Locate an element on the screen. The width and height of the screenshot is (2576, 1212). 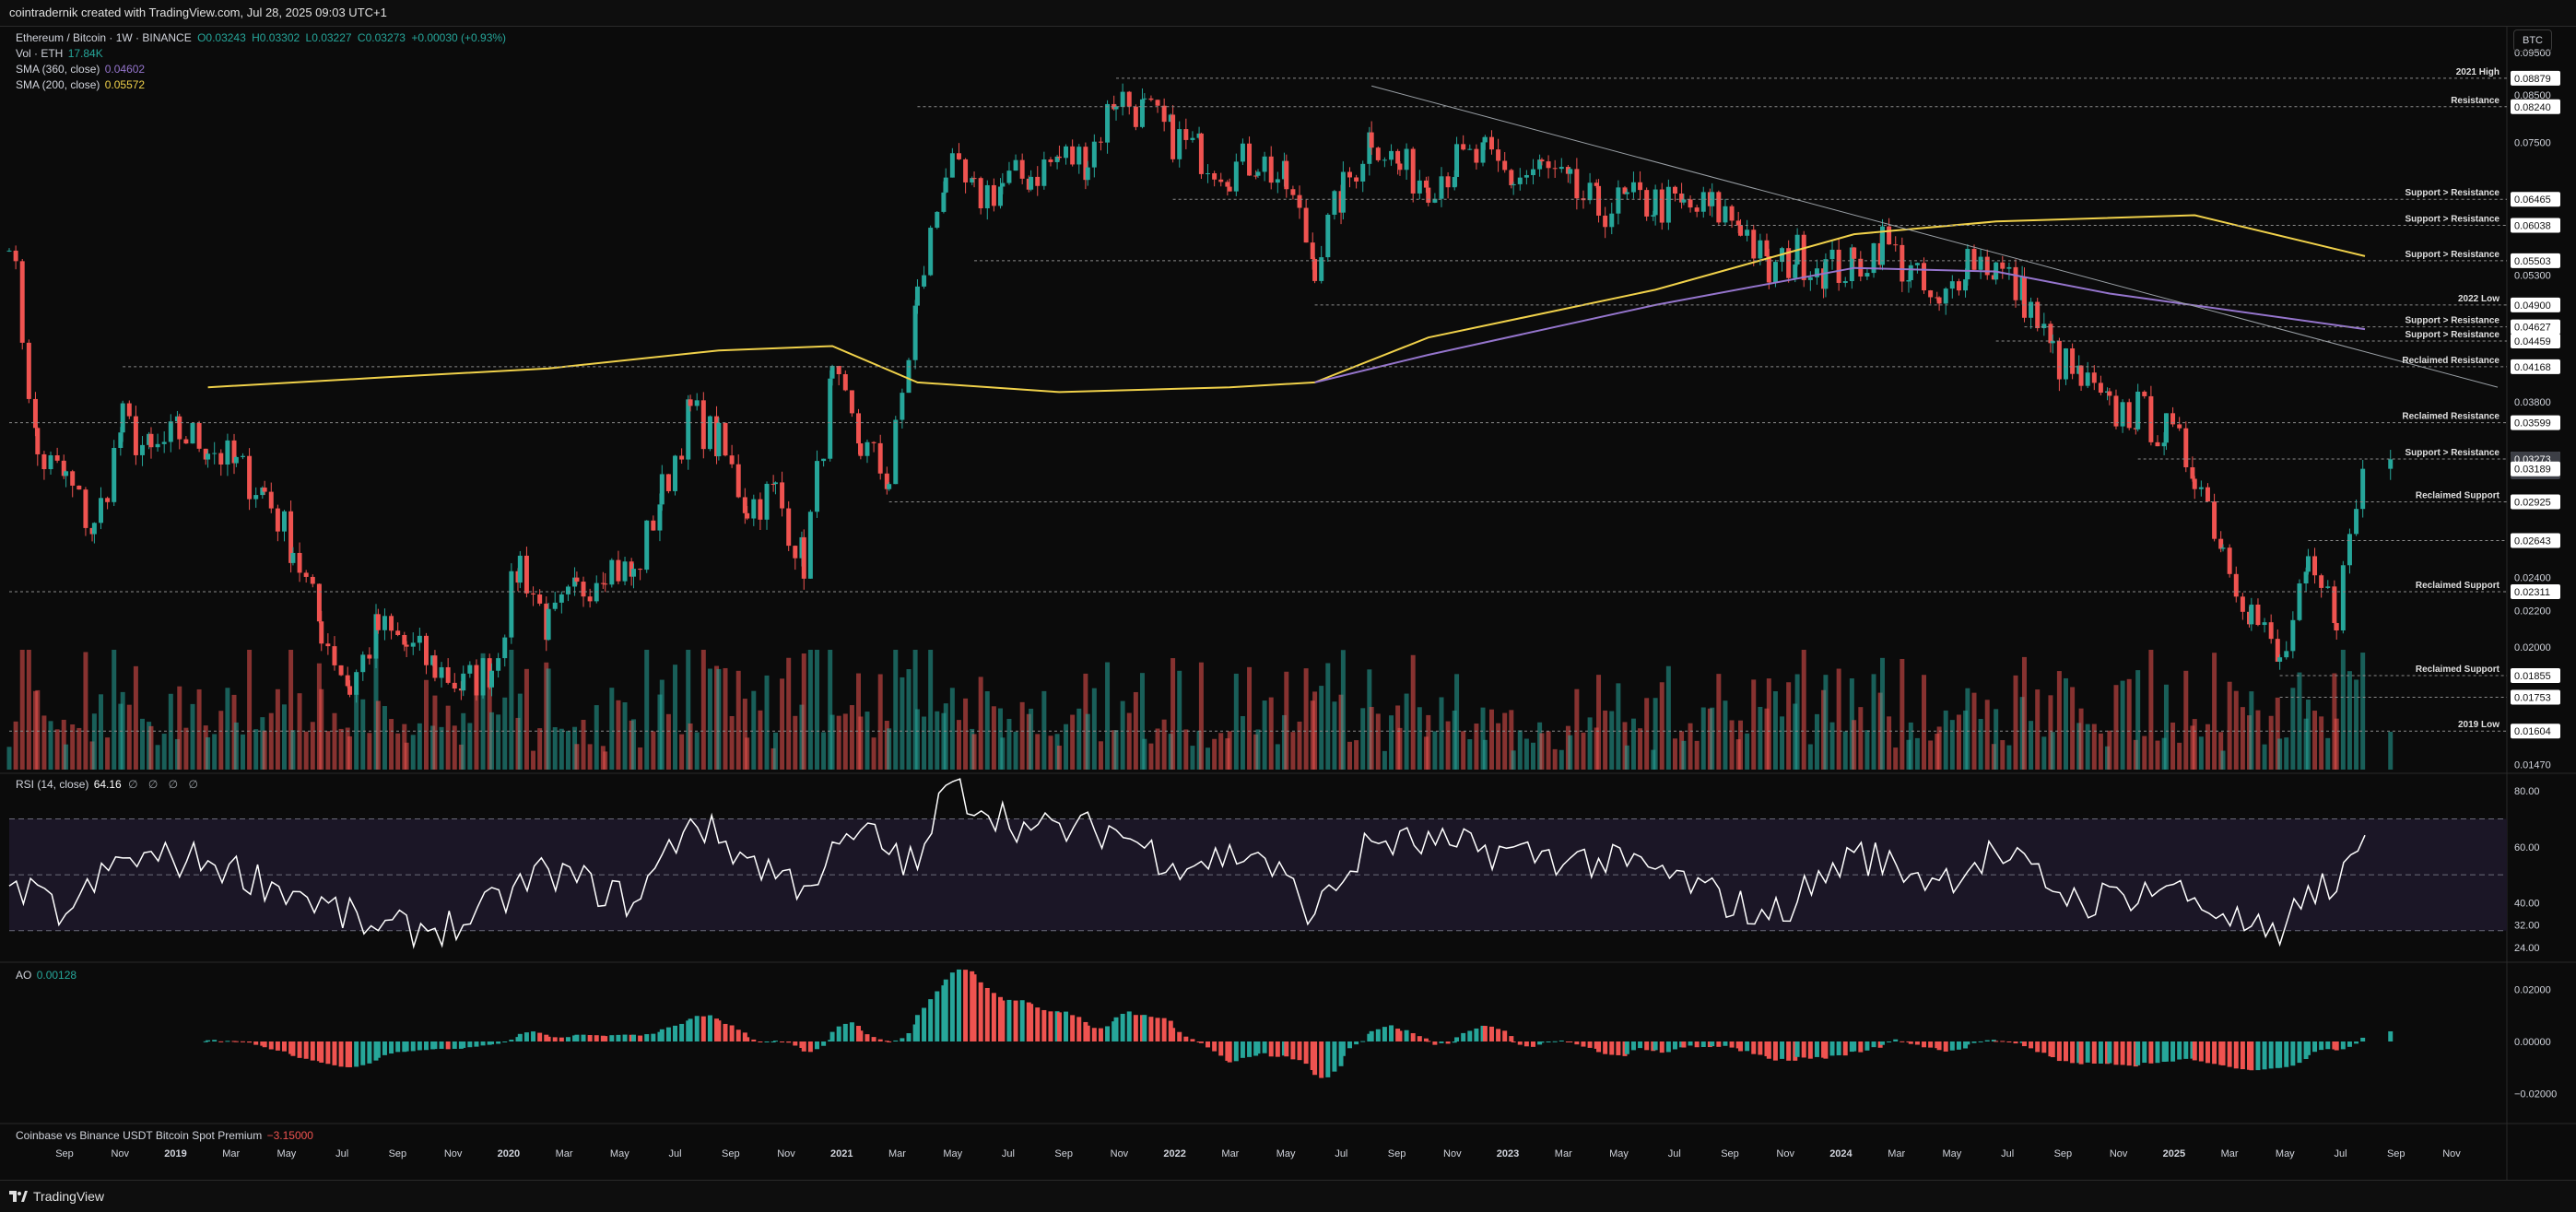
price-axis-label: 0.02400 is located at coordinates (2532, 577).